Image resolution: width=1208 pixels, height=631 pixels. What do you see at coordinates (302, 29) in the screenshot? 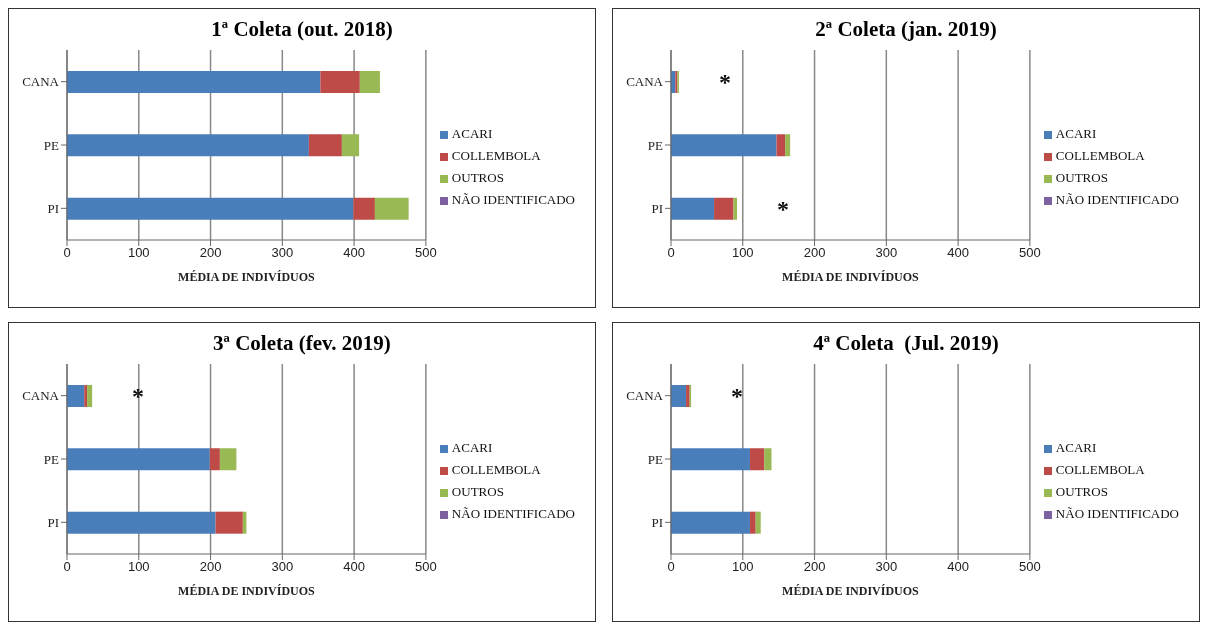
I see `chart-title: 1ª Coleta (out. 2018)` at bounding box center [302, 29].